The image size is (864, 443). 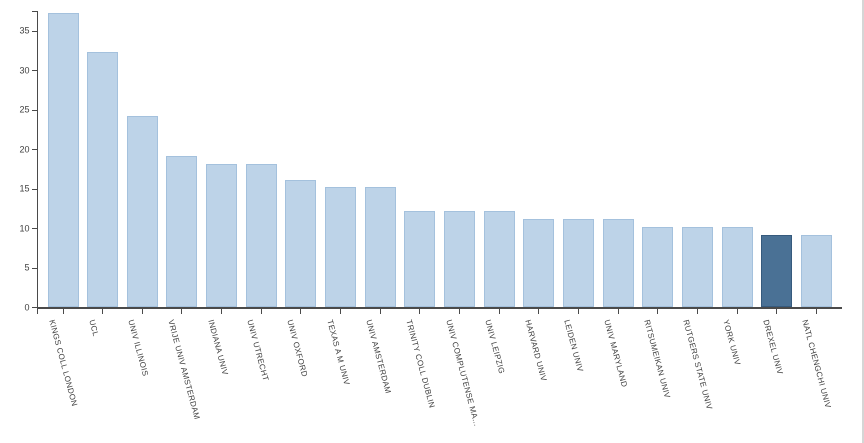 I want to click on x-category-label: HARVARD UNIV, so click(x=536, y=350).